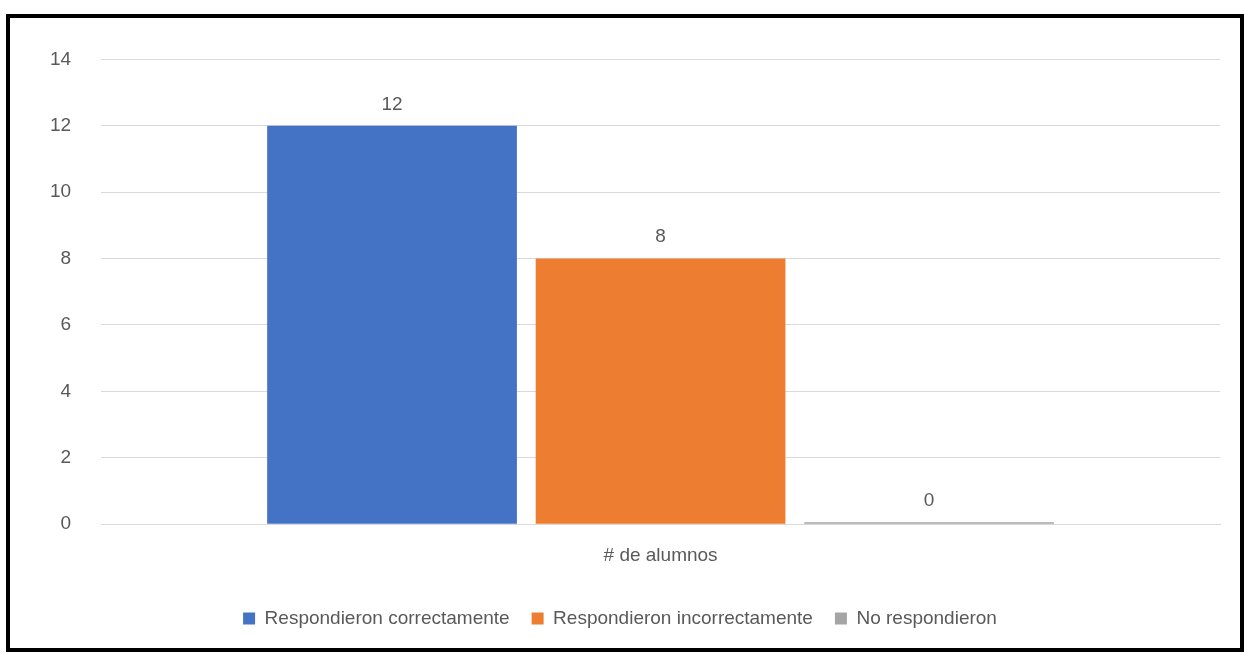 Image resolution: width=1244 pixels, height=653 pixels. What do you see at coordinates (60, 125) in the screenshot?
I see `y-tick-label: 12` at bounding box center [60, 125].